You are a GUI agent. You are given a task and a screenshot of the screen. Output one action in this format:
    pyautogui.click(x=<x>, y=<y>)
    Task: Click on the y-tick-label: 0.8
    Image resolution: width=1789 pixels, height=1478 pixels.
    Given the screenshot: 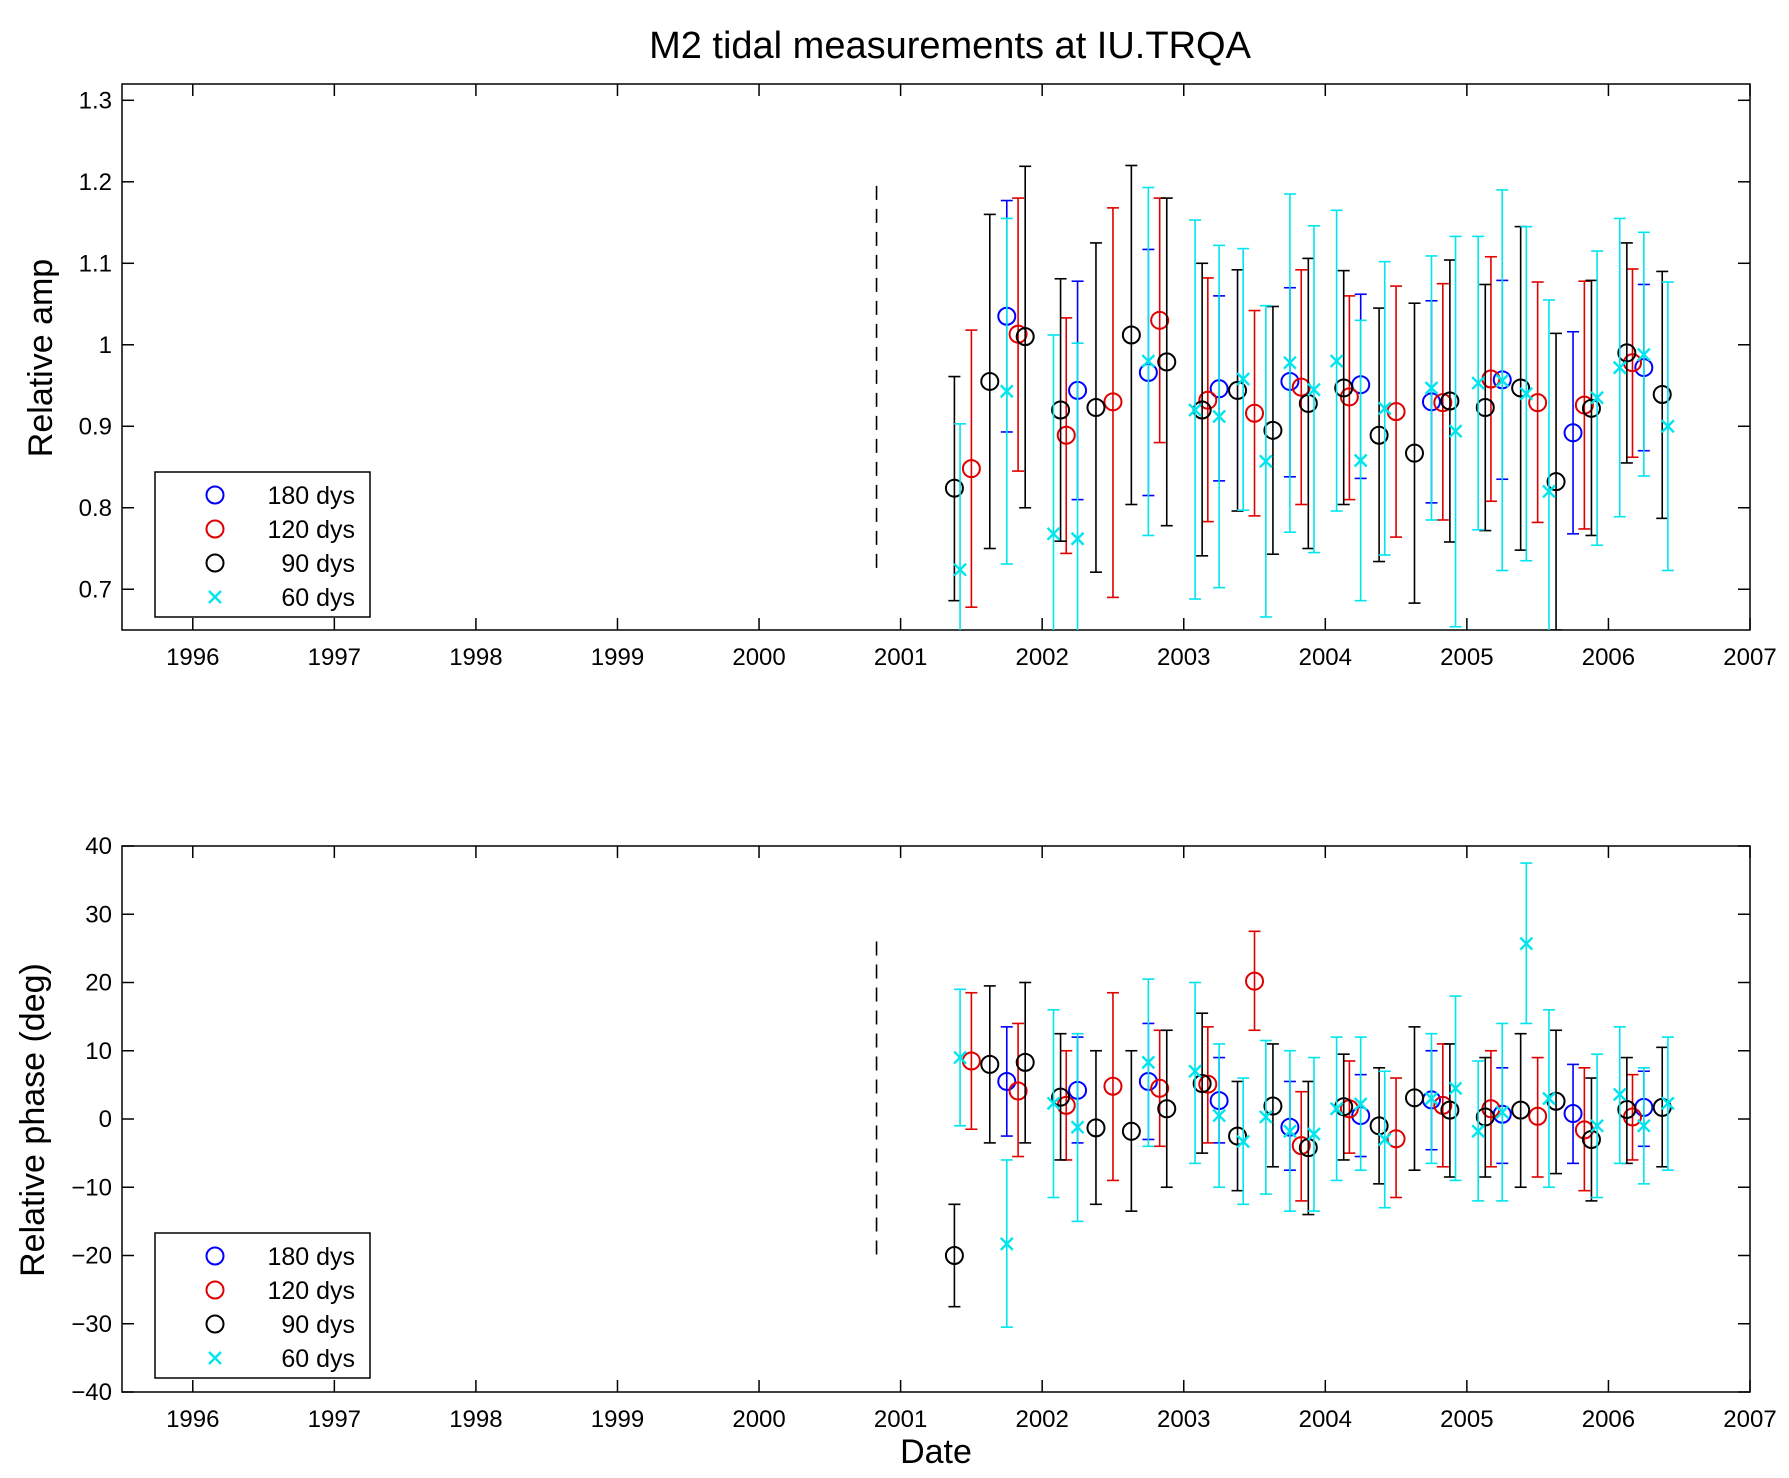 What is the action you would take?
    pyautogui.click(x=95, y=508)
    